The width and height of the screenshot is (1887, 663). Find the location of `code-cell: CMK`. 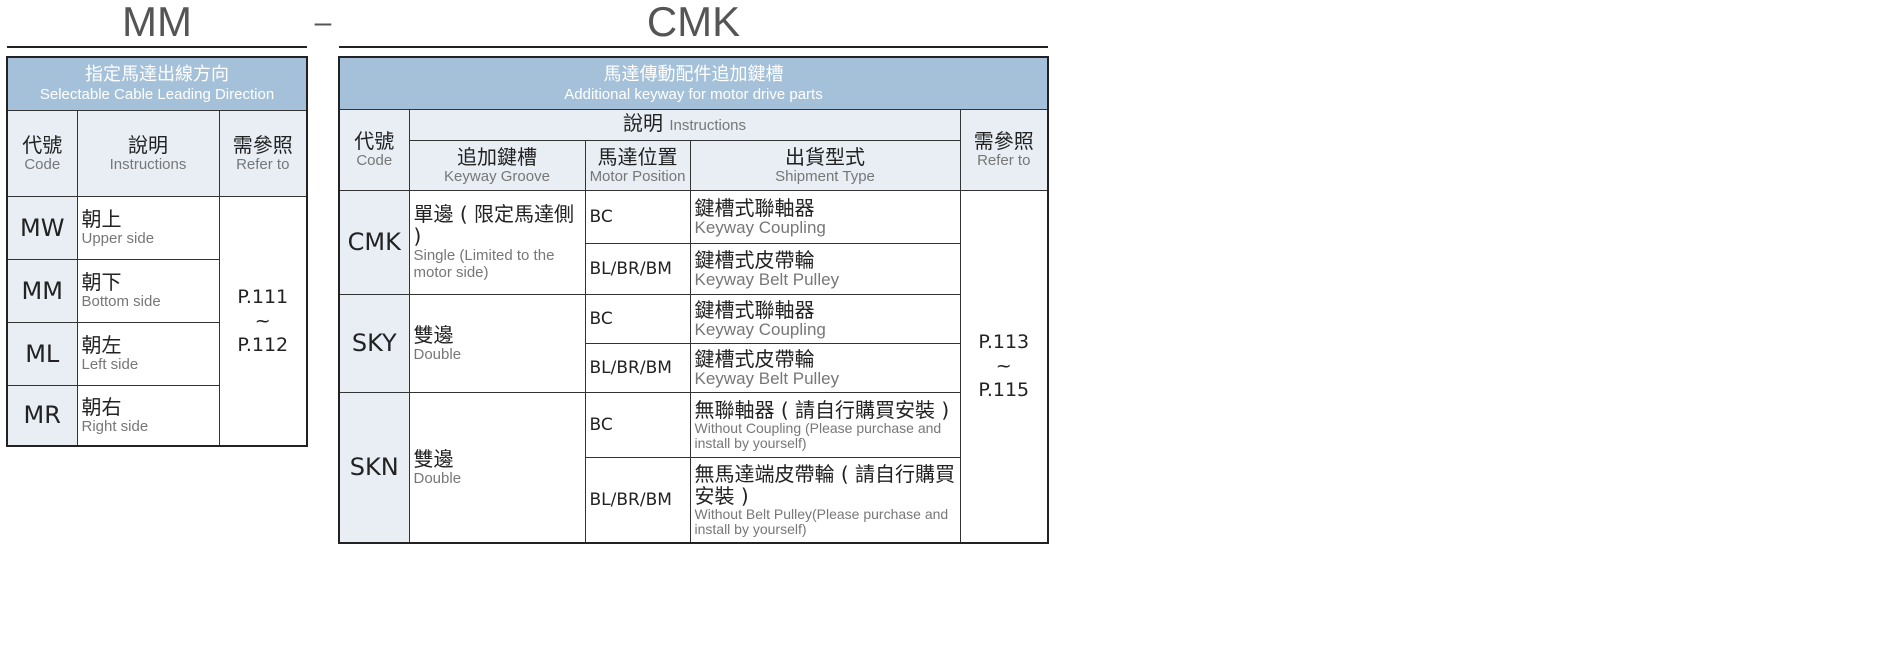

code-cell: CMK is located at coordinates (374, 242).